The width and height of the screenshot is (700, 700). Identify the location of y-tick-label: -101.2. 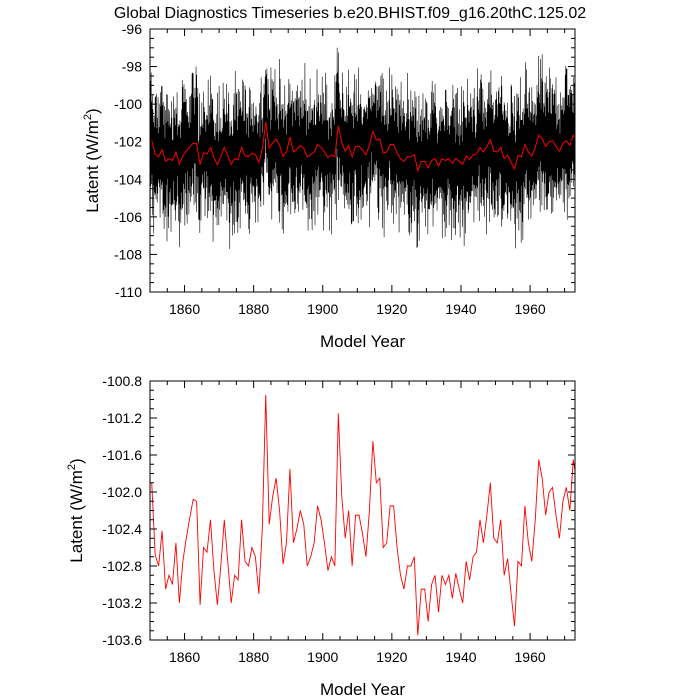
(122, 418).